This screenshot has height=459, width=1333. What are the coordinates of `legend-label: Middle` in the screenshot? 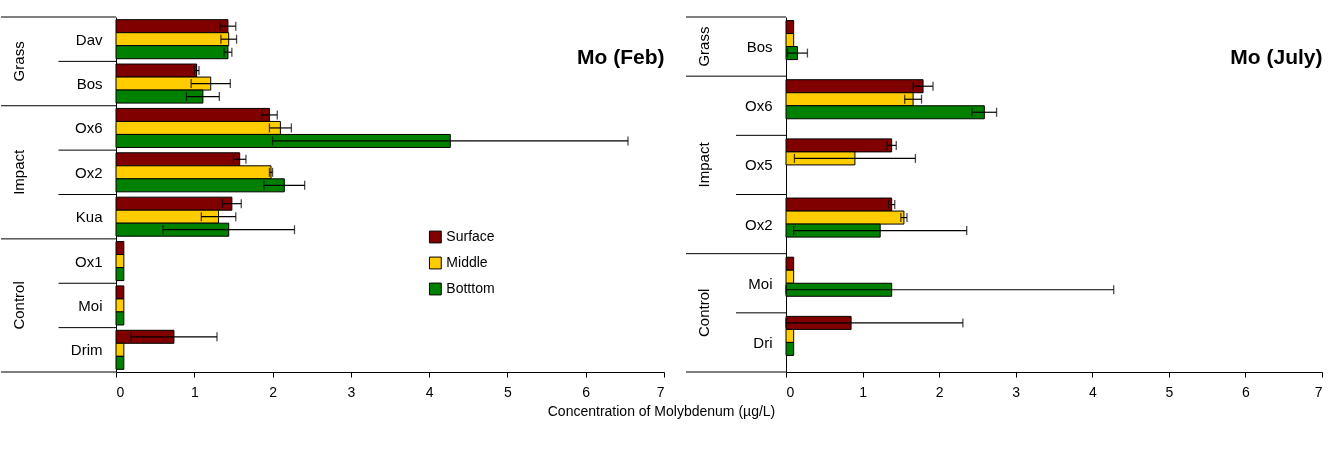 It's located at (467, 262).